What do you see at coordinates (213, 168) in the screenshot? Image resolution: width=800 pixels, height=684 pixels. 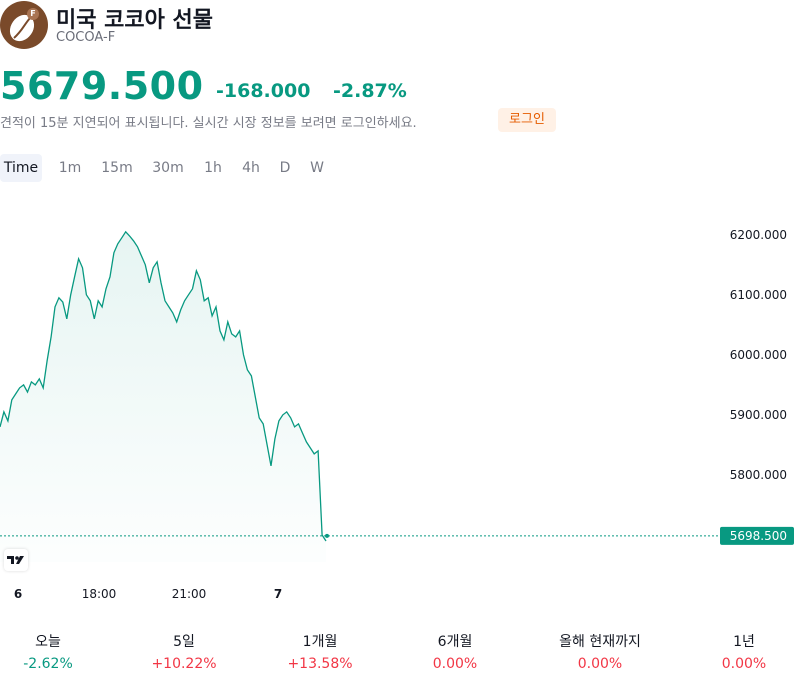 I see `tab-1h: 1h` at bounding box center [213, 168].